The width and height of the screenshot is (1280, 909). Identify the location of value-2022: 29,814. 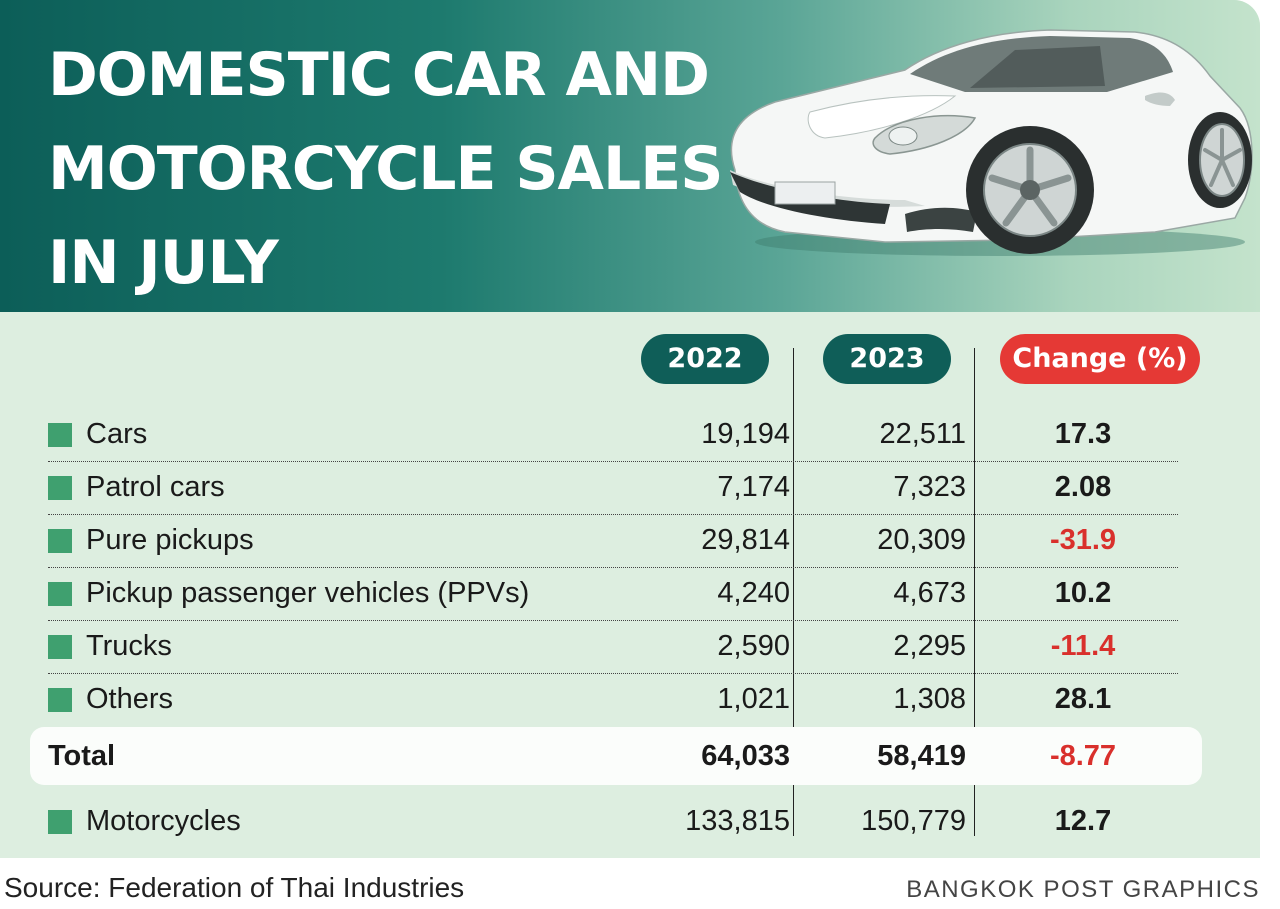
(745, 540).